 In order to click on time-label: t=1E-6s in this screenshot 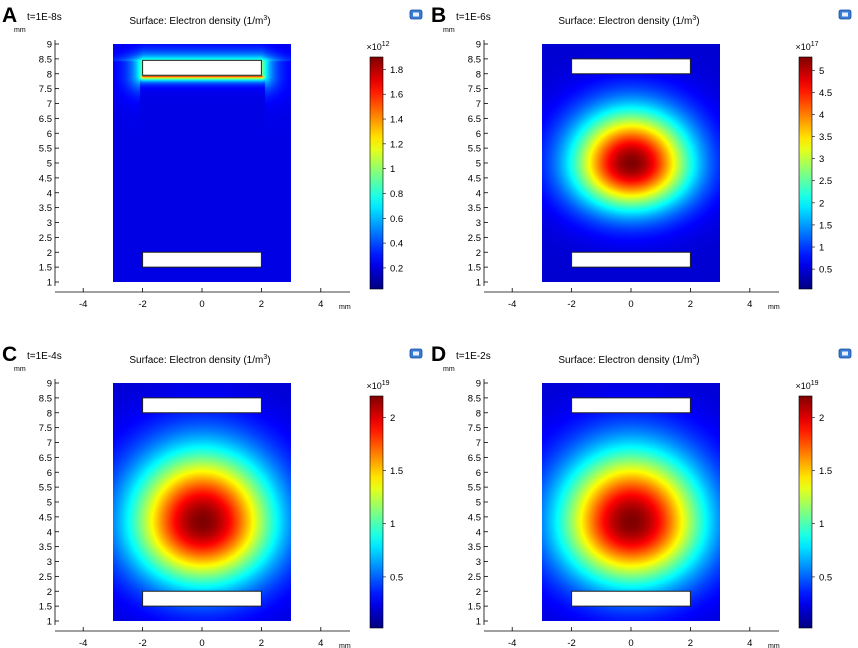, I will do `click(473, 17)`.